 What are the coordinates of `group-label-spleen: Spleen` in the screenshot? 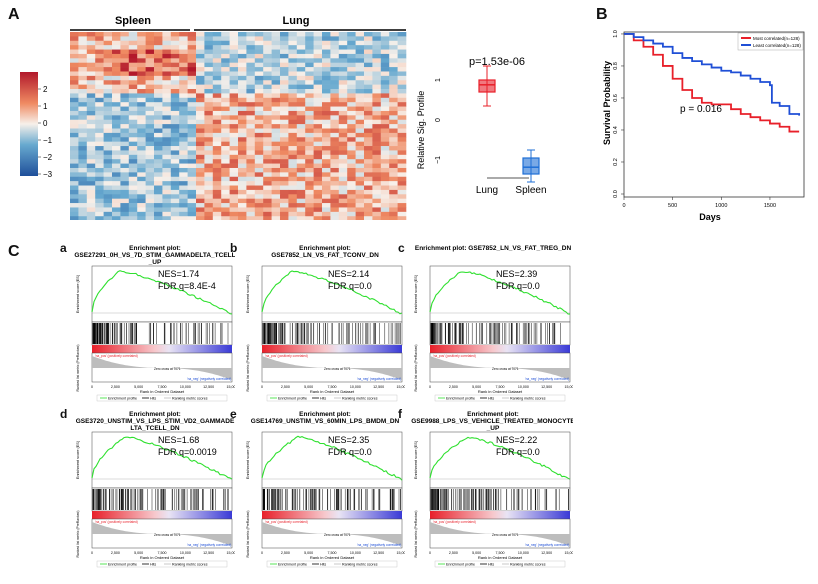 It's located at (133, 21).